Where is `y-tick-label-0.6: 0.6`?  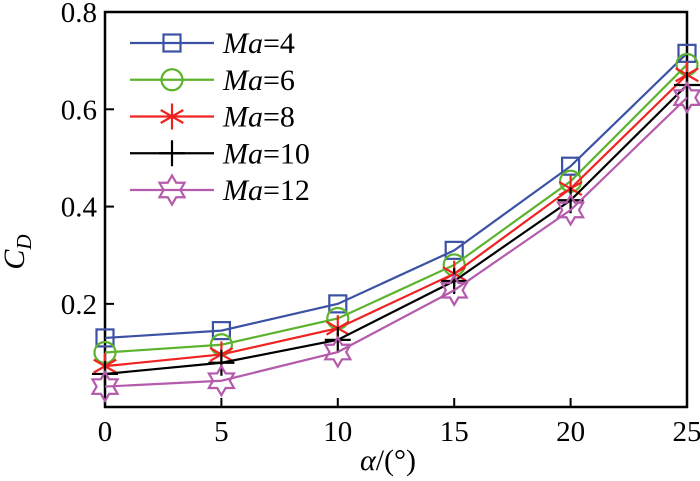
y-tick-label-0.6: 0.6 is located at coordinates (79, 110).